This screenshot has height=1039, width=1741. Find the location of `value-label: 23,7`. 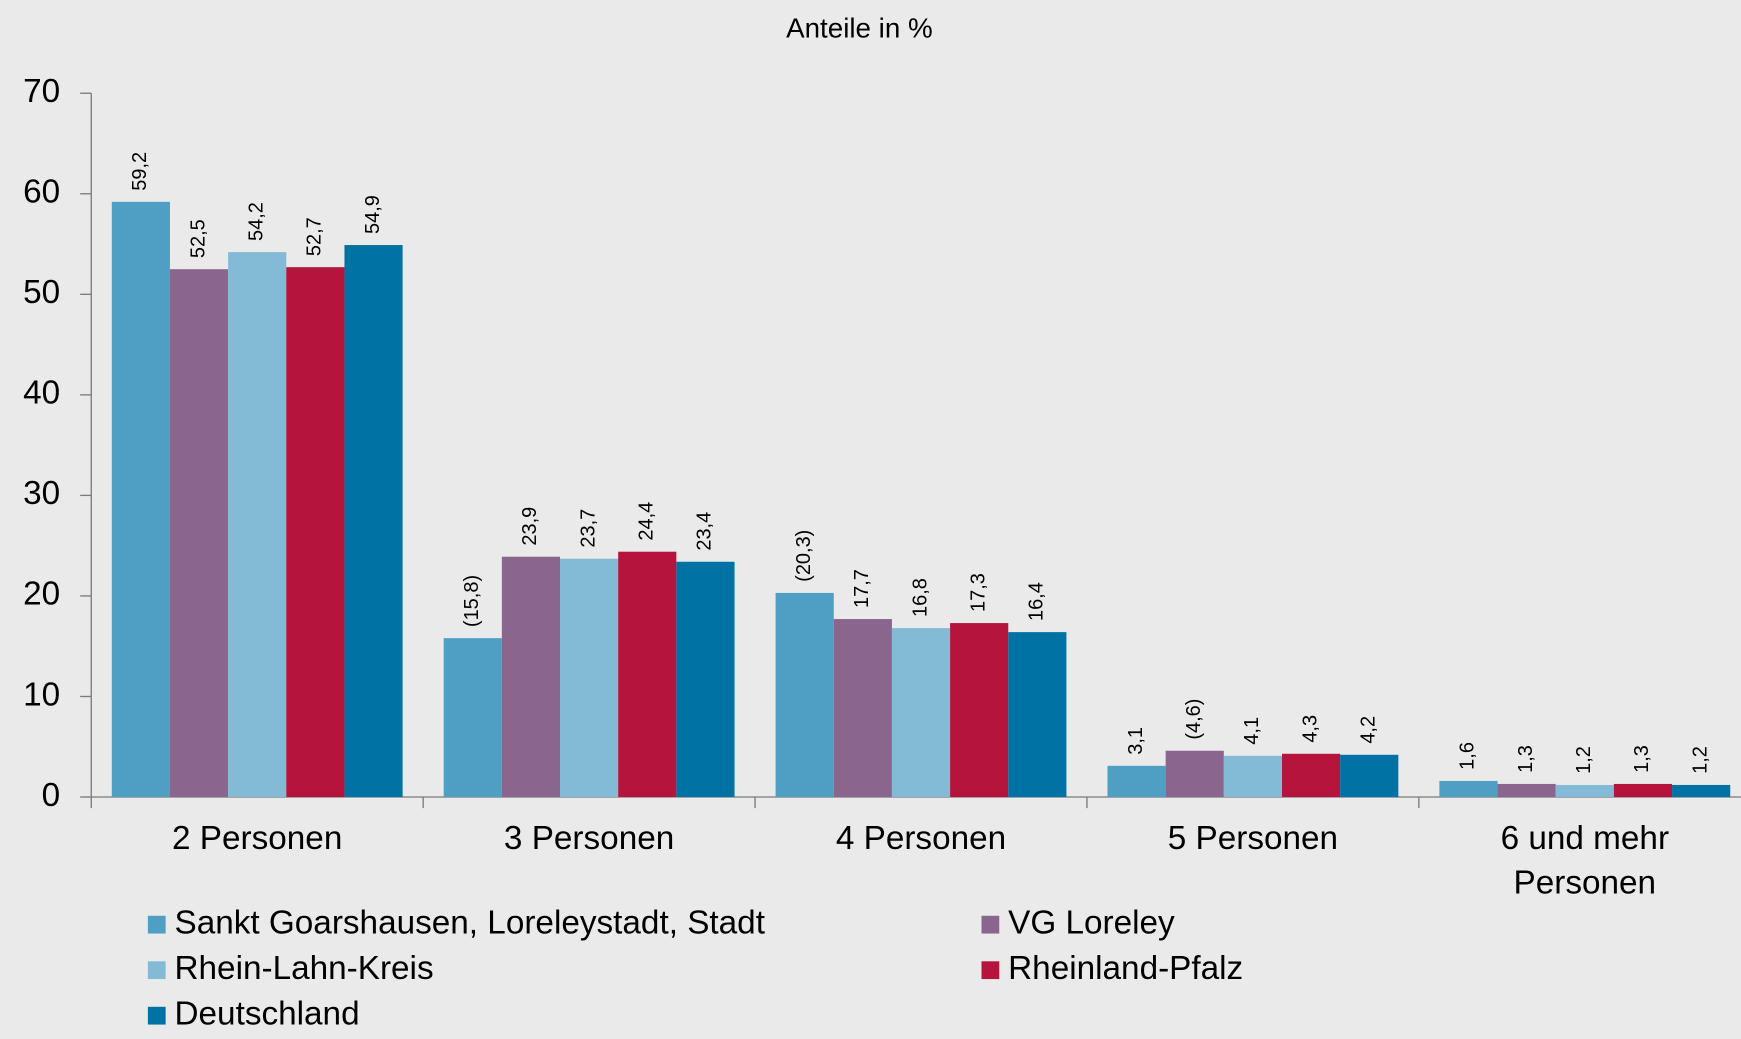

value-label: 23,7 is located at coordinates (588, 528).